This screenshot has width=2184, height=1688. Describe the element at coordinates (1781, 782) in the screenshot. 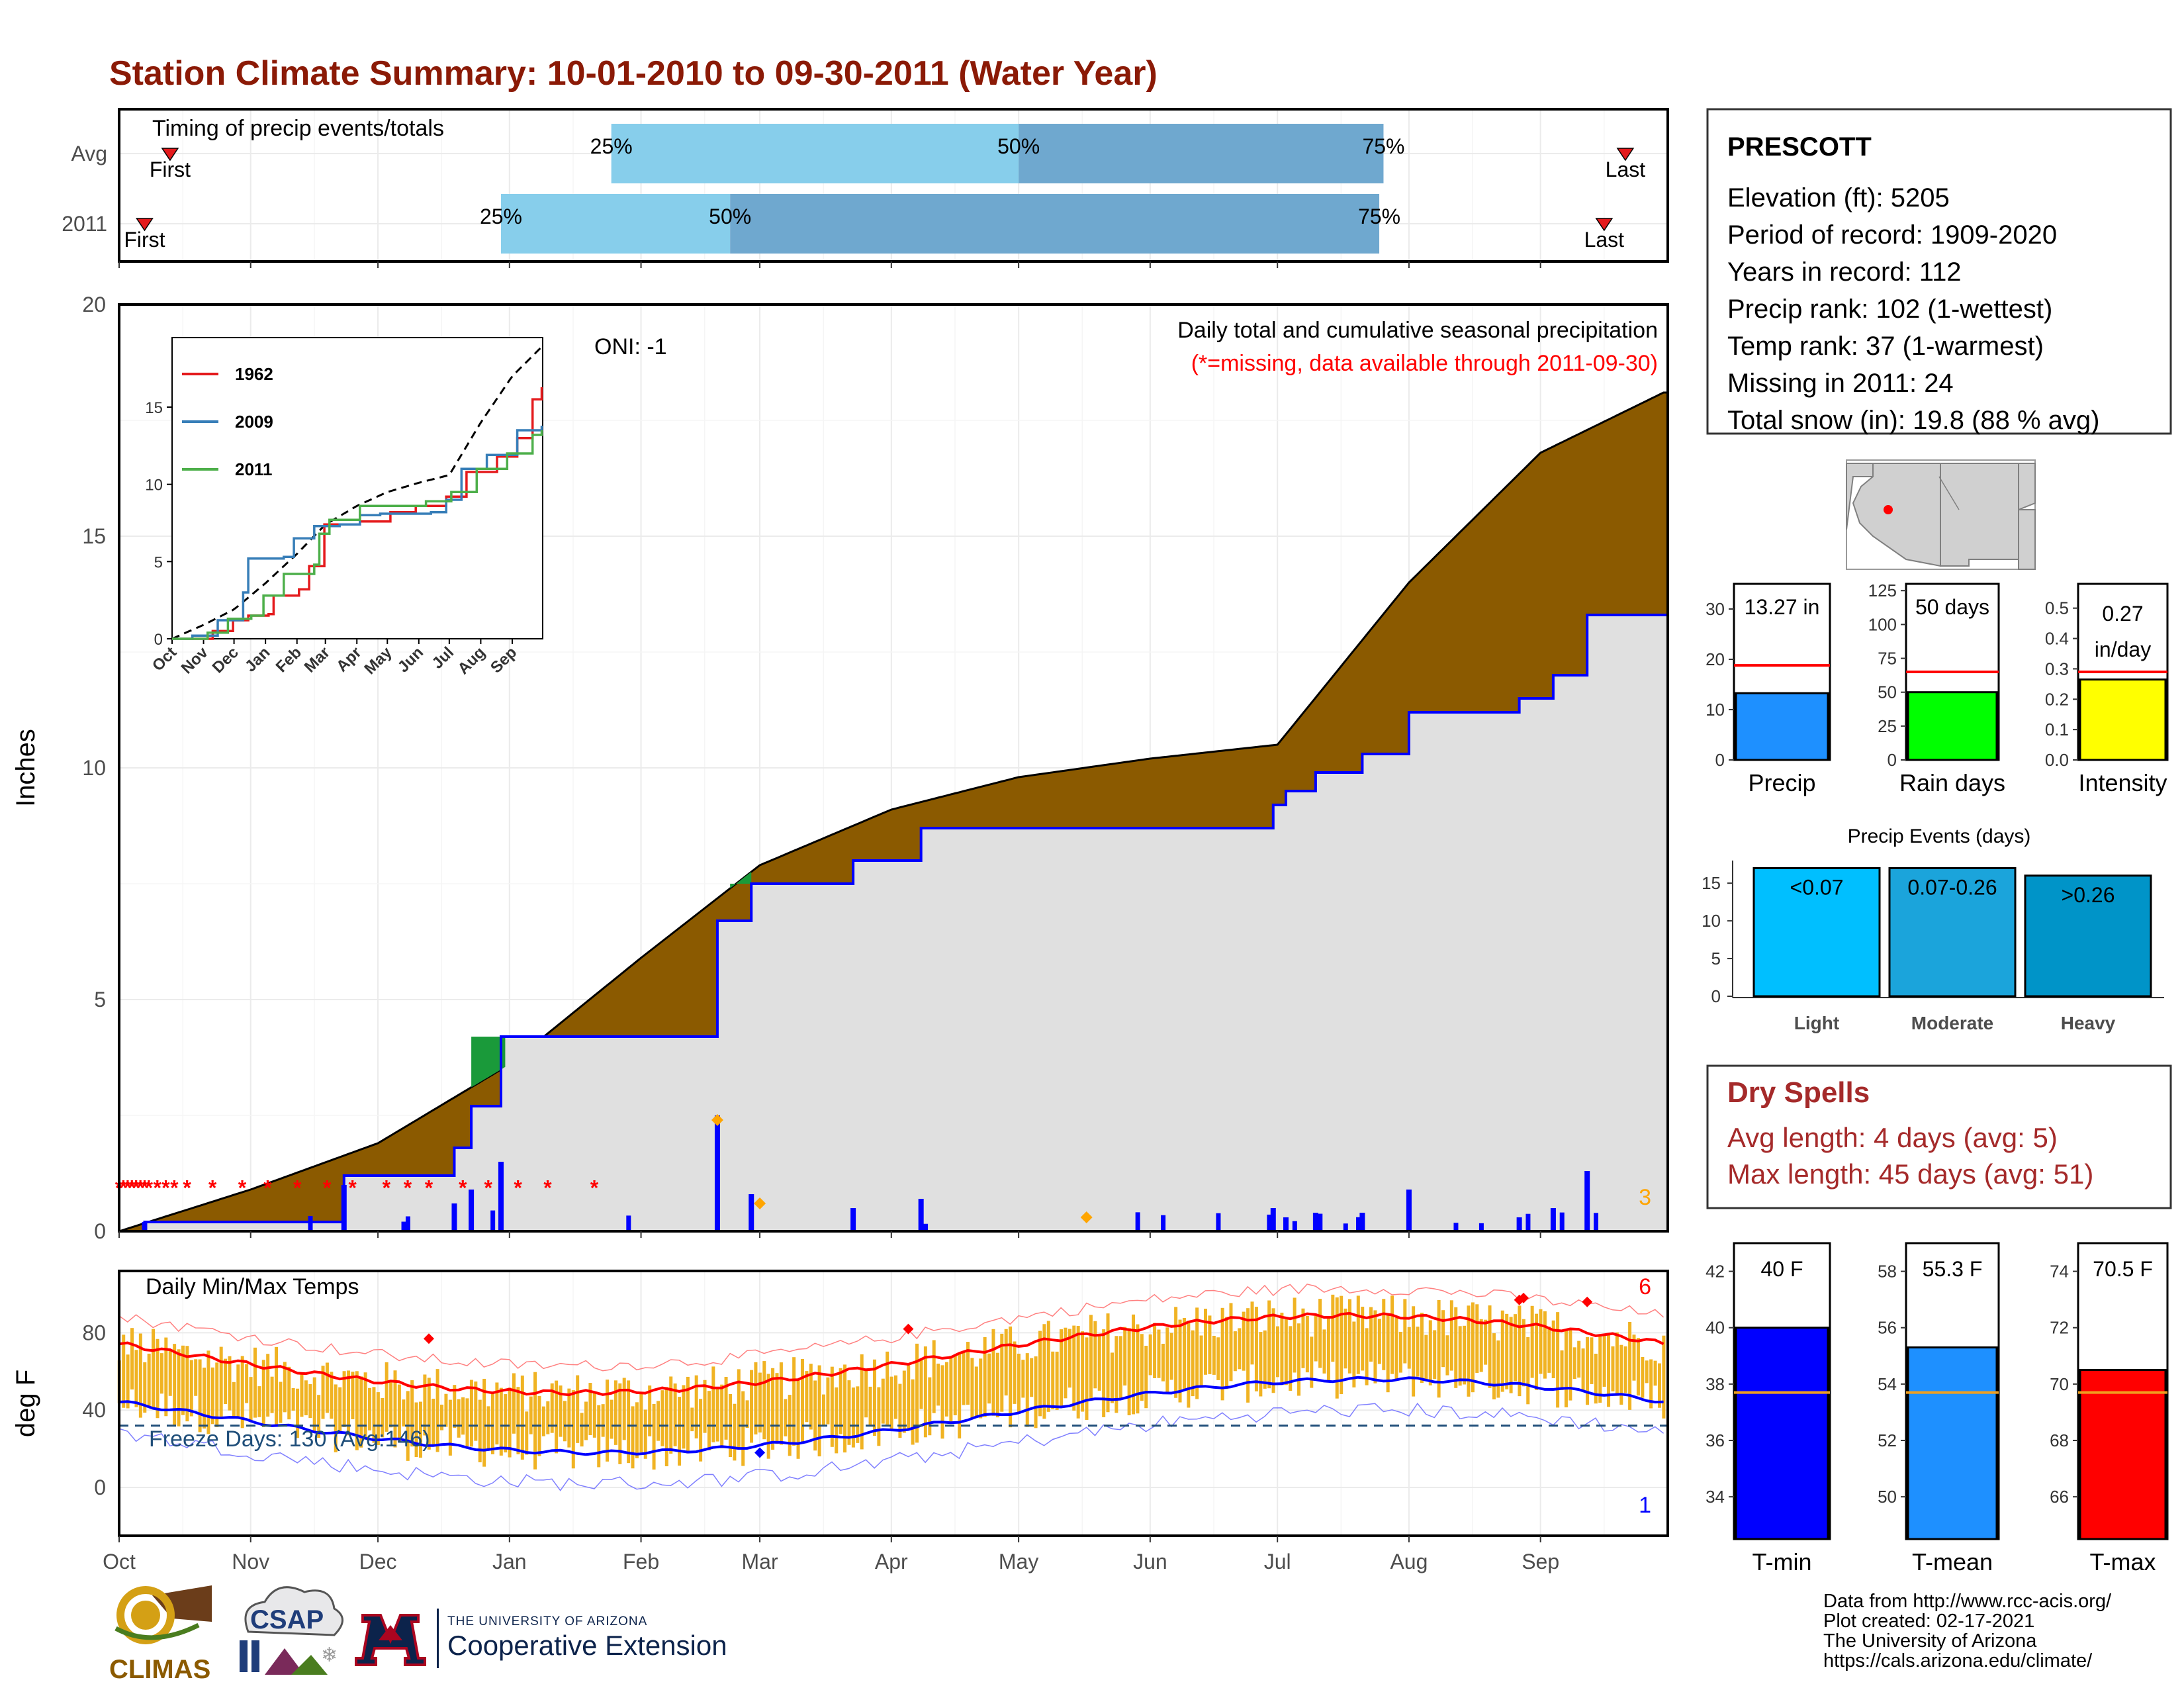

I see `summary-label-Precip: Precip` at that location.